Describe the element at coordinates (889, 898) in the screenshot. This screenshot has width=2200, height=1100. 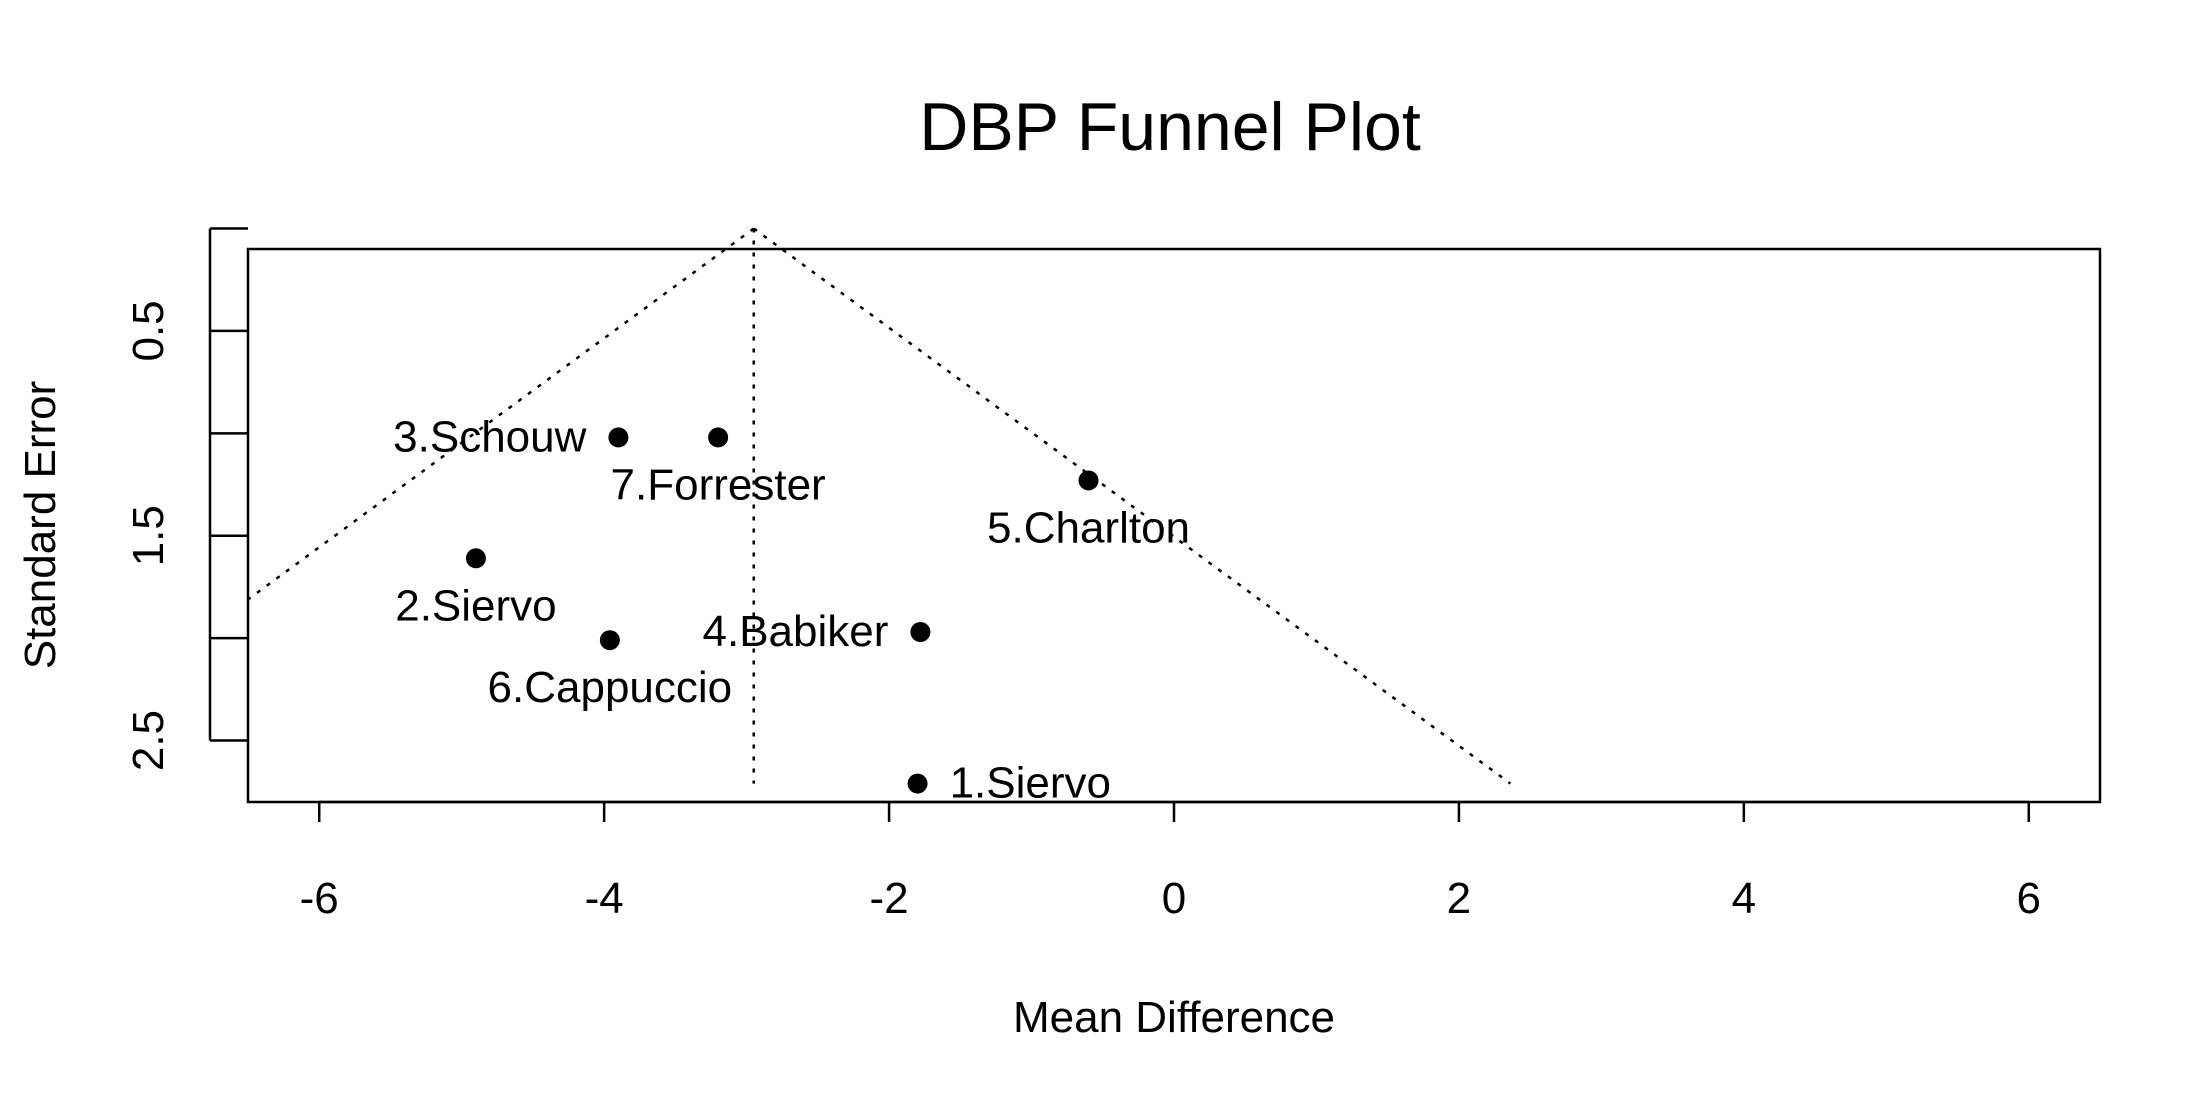
I see `x-tick-label: -2` at that location.